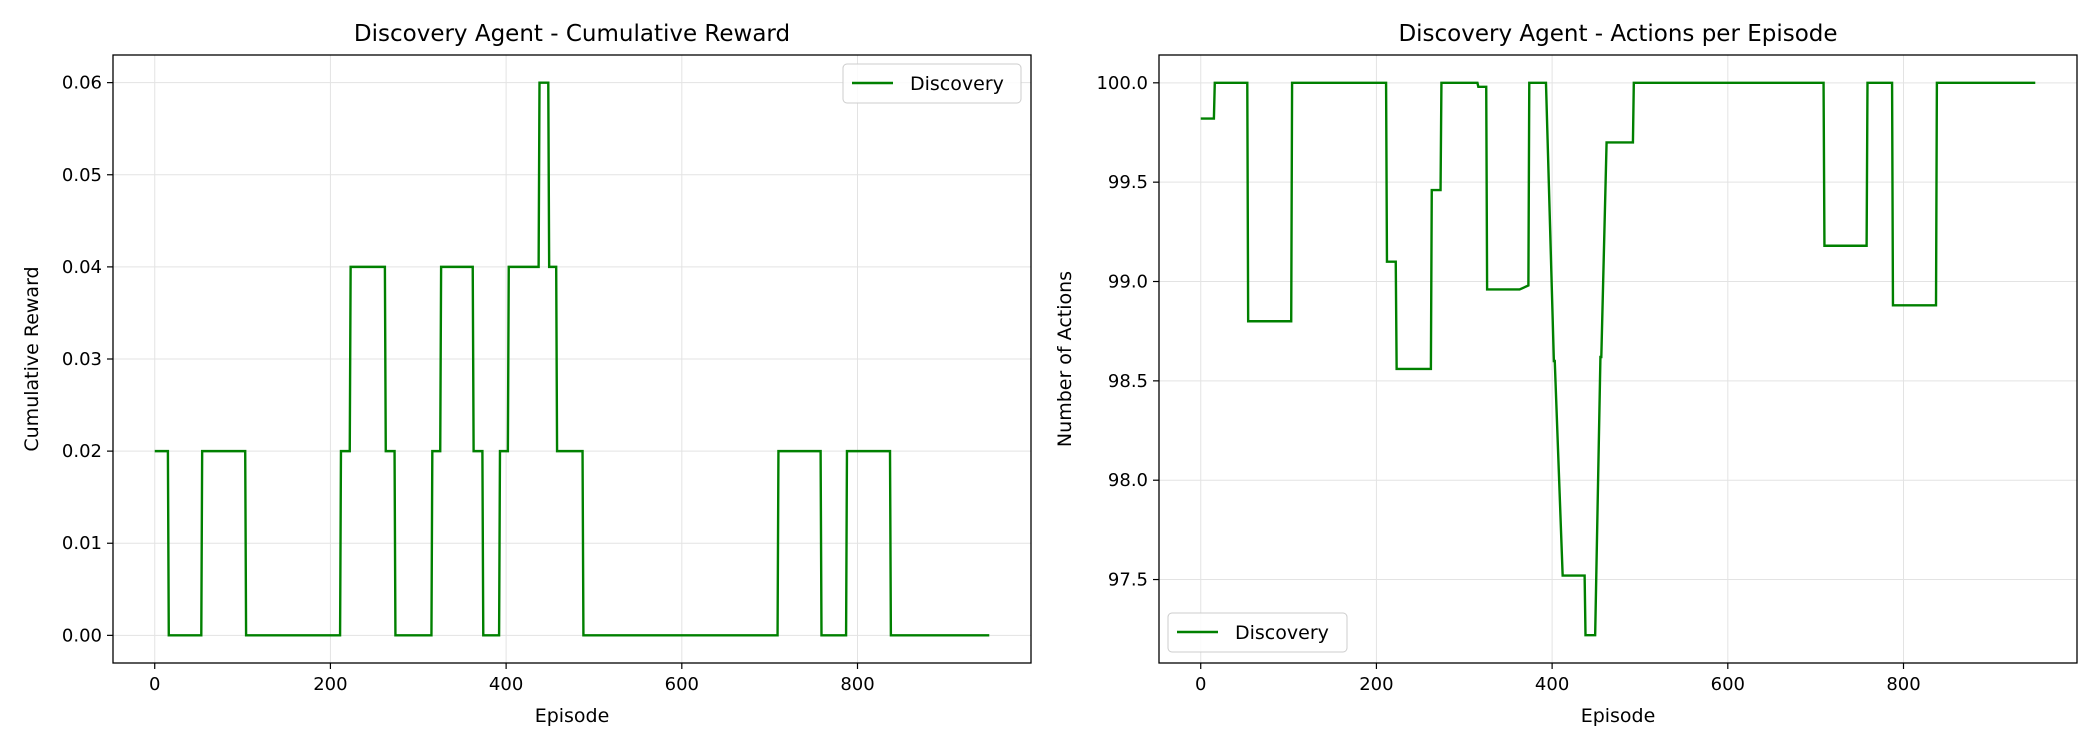 Image resolution: width=2100 pixels, height=750 pixels. What do you see at coordinates (82, 83) in the screenshot?
I see `y-tick-label: 0.06` at bounding box center [82, 83].